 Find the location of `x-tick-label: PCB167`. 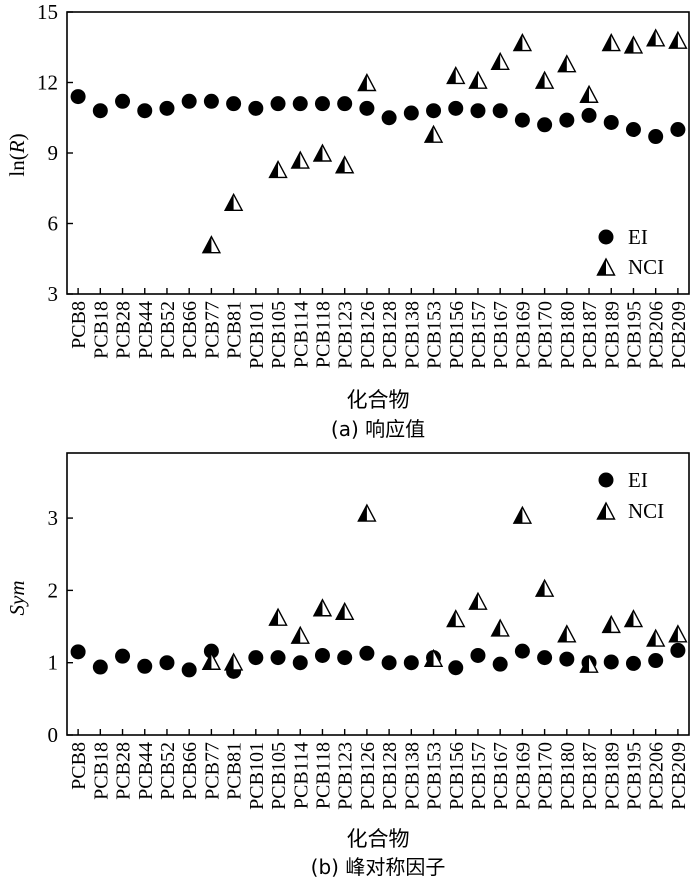

x-tick-label: PCB167 is located at coordinates (501, 776).